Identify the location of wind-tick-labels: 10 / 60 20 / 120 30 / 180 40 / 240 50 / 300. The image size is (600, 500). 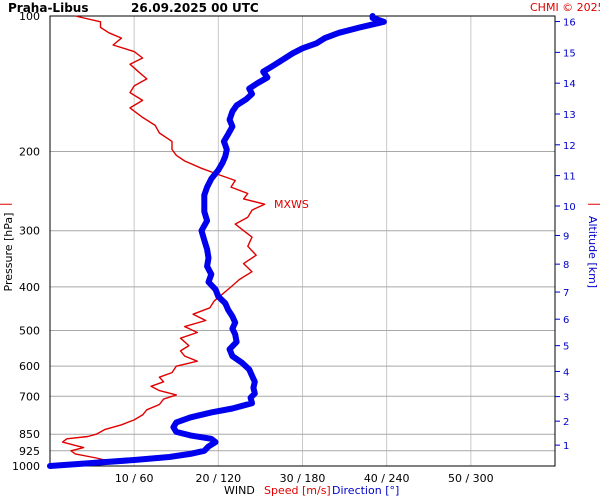
(304, 478).